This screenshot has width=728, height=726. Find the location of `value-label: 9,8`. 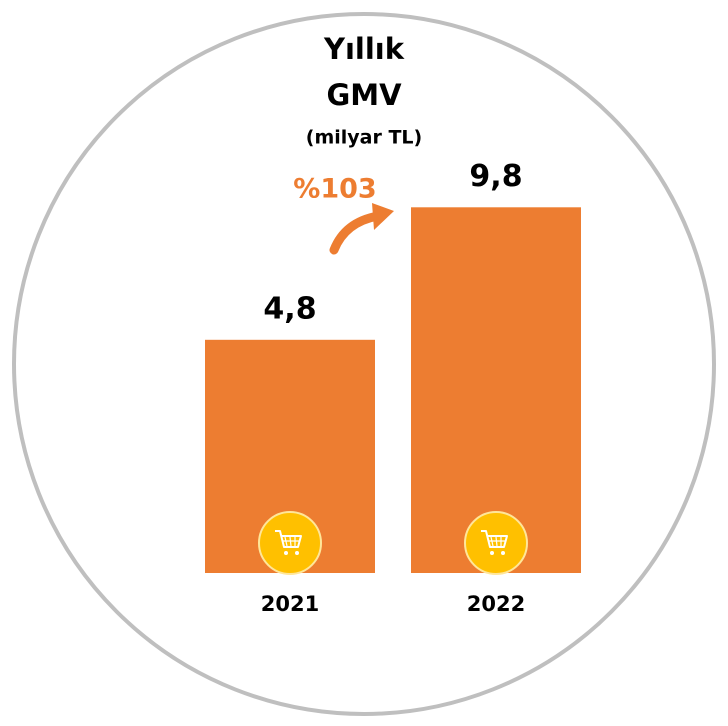

value-label: 9,8 is located at coordinates (495, 176).